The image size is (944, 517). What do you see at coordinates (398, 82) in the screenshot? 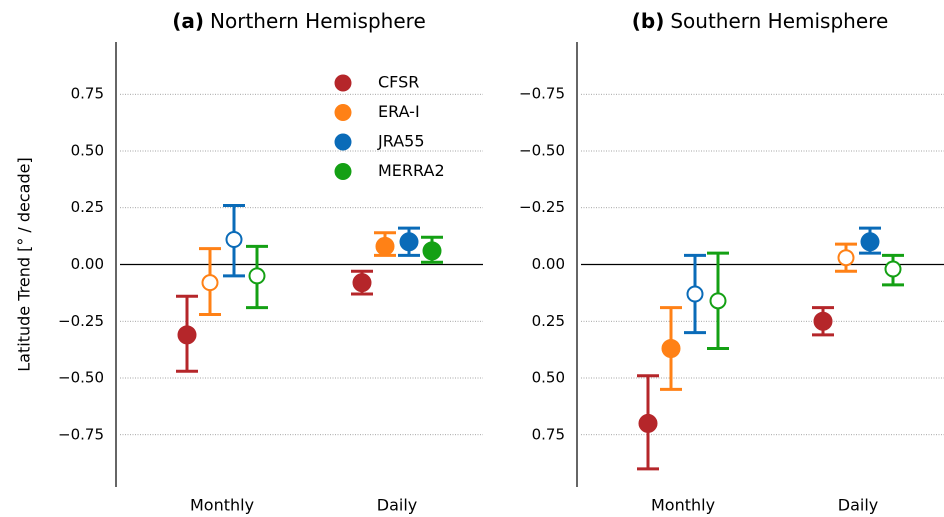
I see `legend-label: CFSR` at bounding box center [398, 82].